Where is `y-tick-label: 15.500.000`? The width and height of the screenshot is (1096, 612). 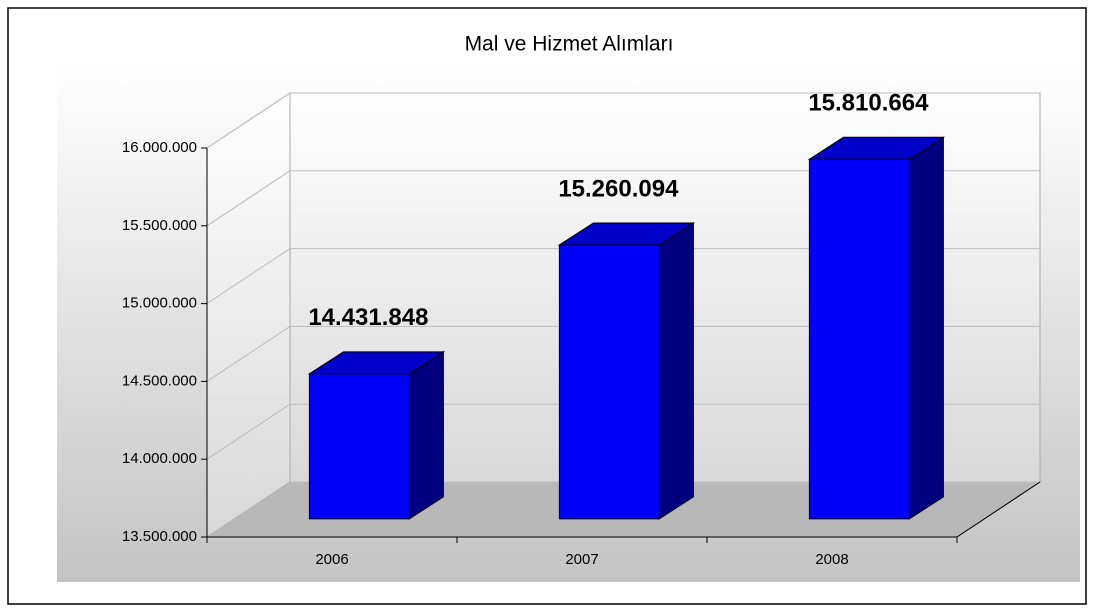 y-tick-label: 15.500.000 is located at coordinates (159, 225).